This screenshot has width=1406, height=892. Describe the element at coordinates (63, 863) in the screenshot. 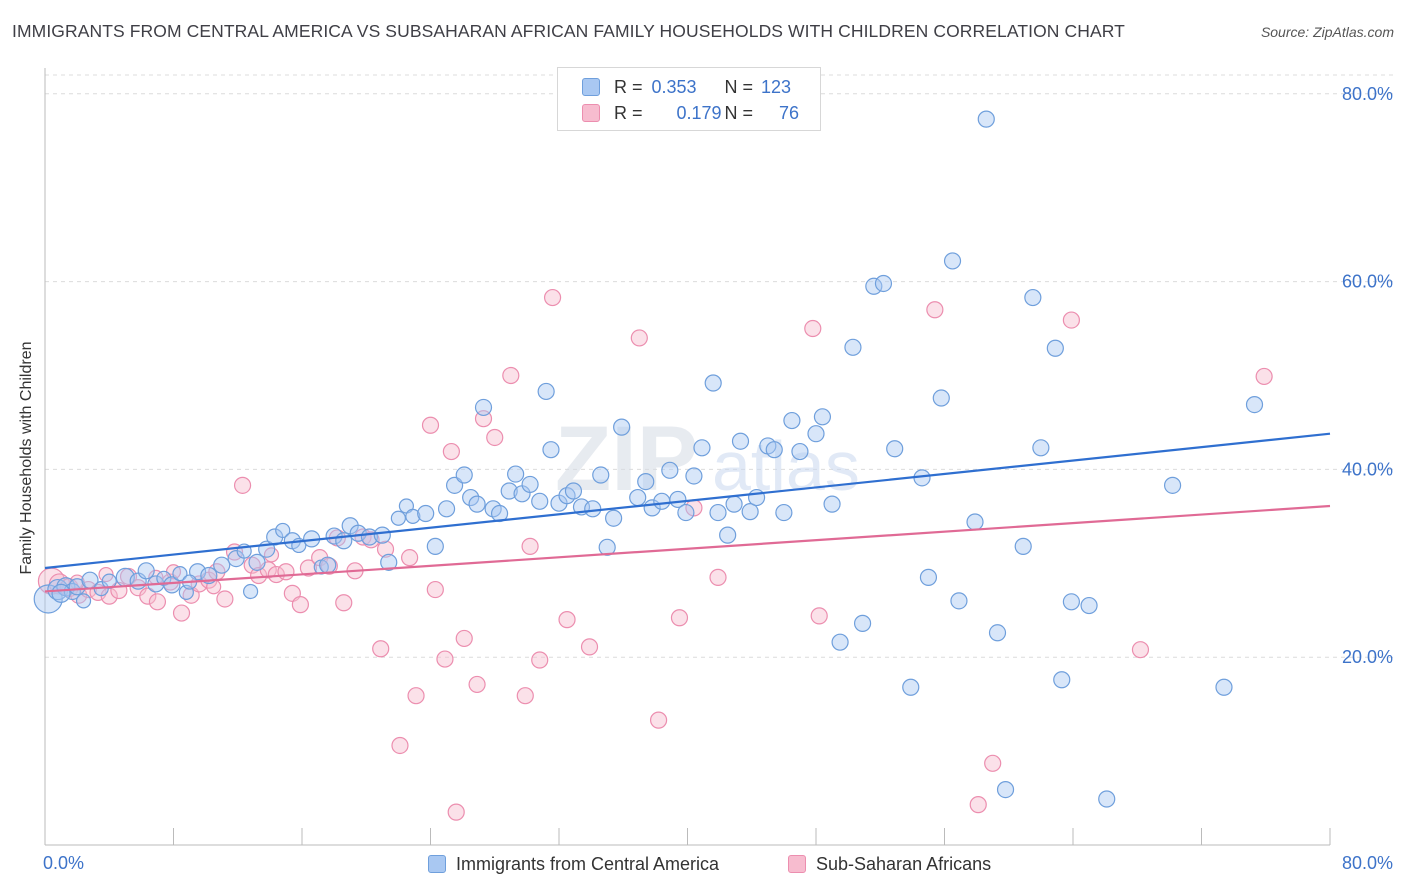

I see `x-tick-label: 0.0%` at that location.